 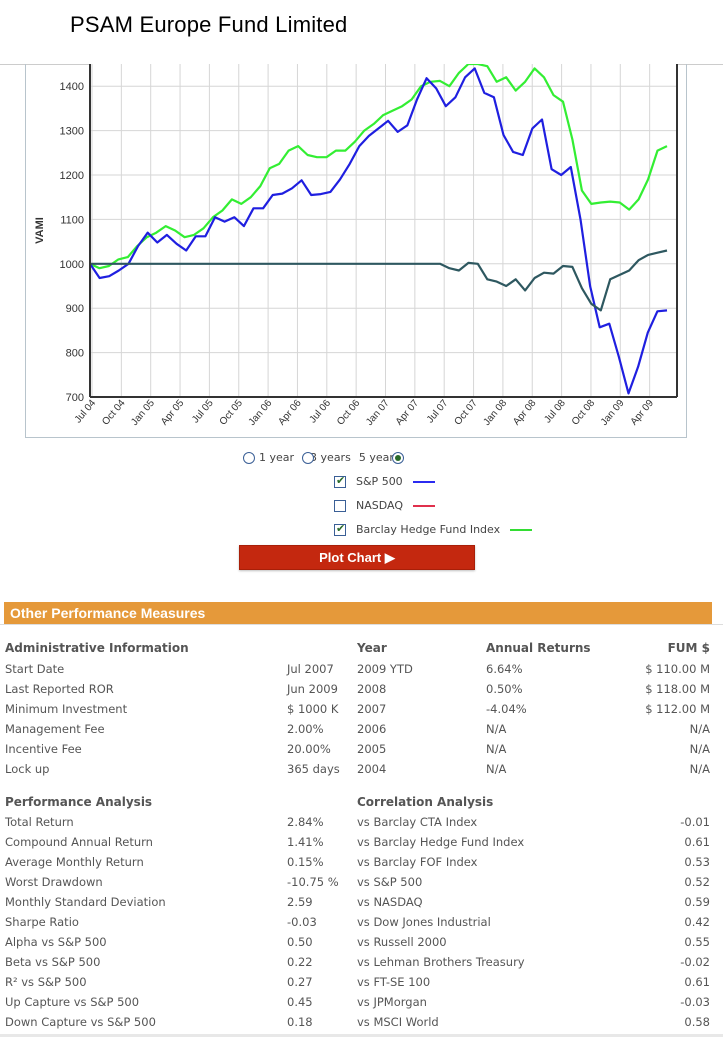 I want to click on section-divider, so click(x=361, y=624).